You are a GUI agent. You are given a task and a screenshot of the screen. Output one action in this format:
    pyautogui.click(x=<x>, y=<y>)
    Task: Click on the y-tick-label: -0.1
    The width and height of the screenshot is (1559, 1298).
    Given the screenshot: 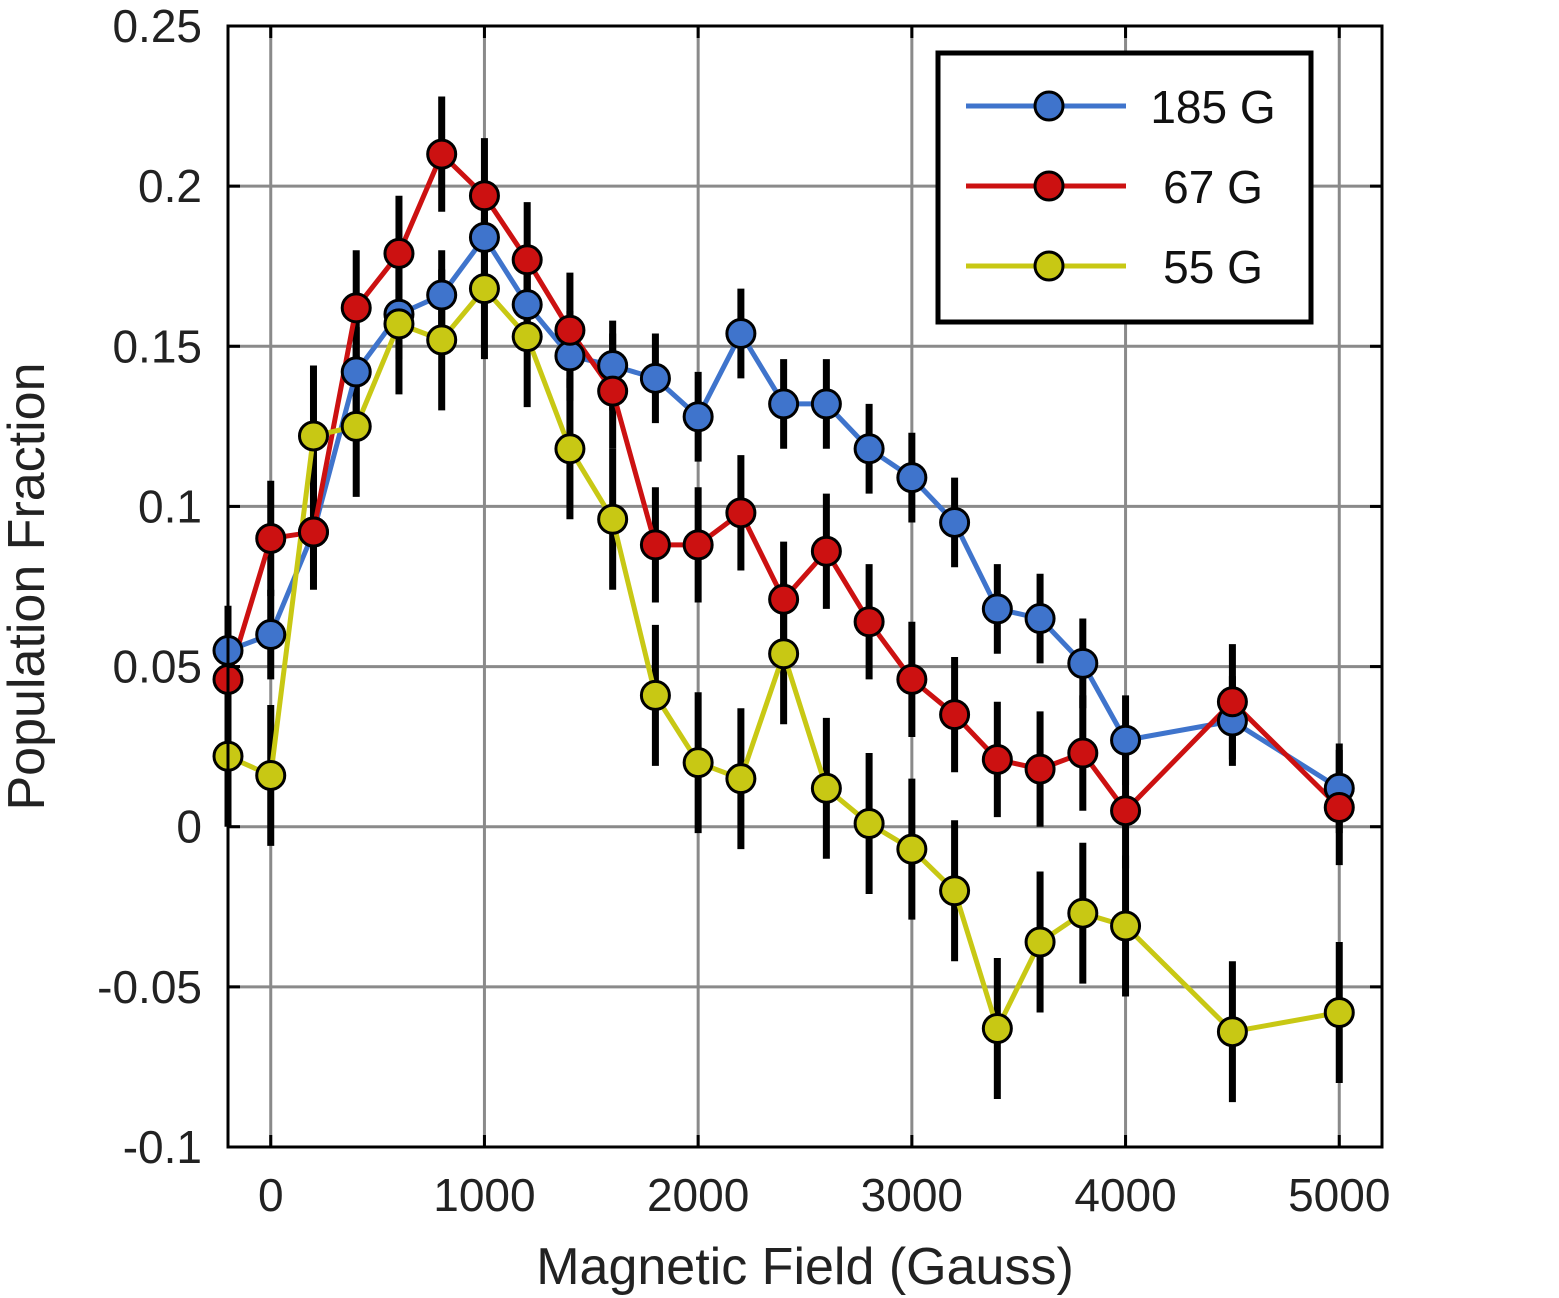 What is the action you would take?
    pyautogui.click(x=162, y=1147)
    